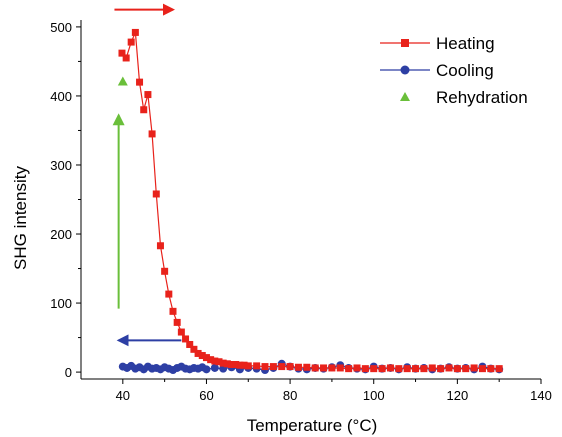  I want to click on legend-item-cooling: Cooling, so click(437, 70).